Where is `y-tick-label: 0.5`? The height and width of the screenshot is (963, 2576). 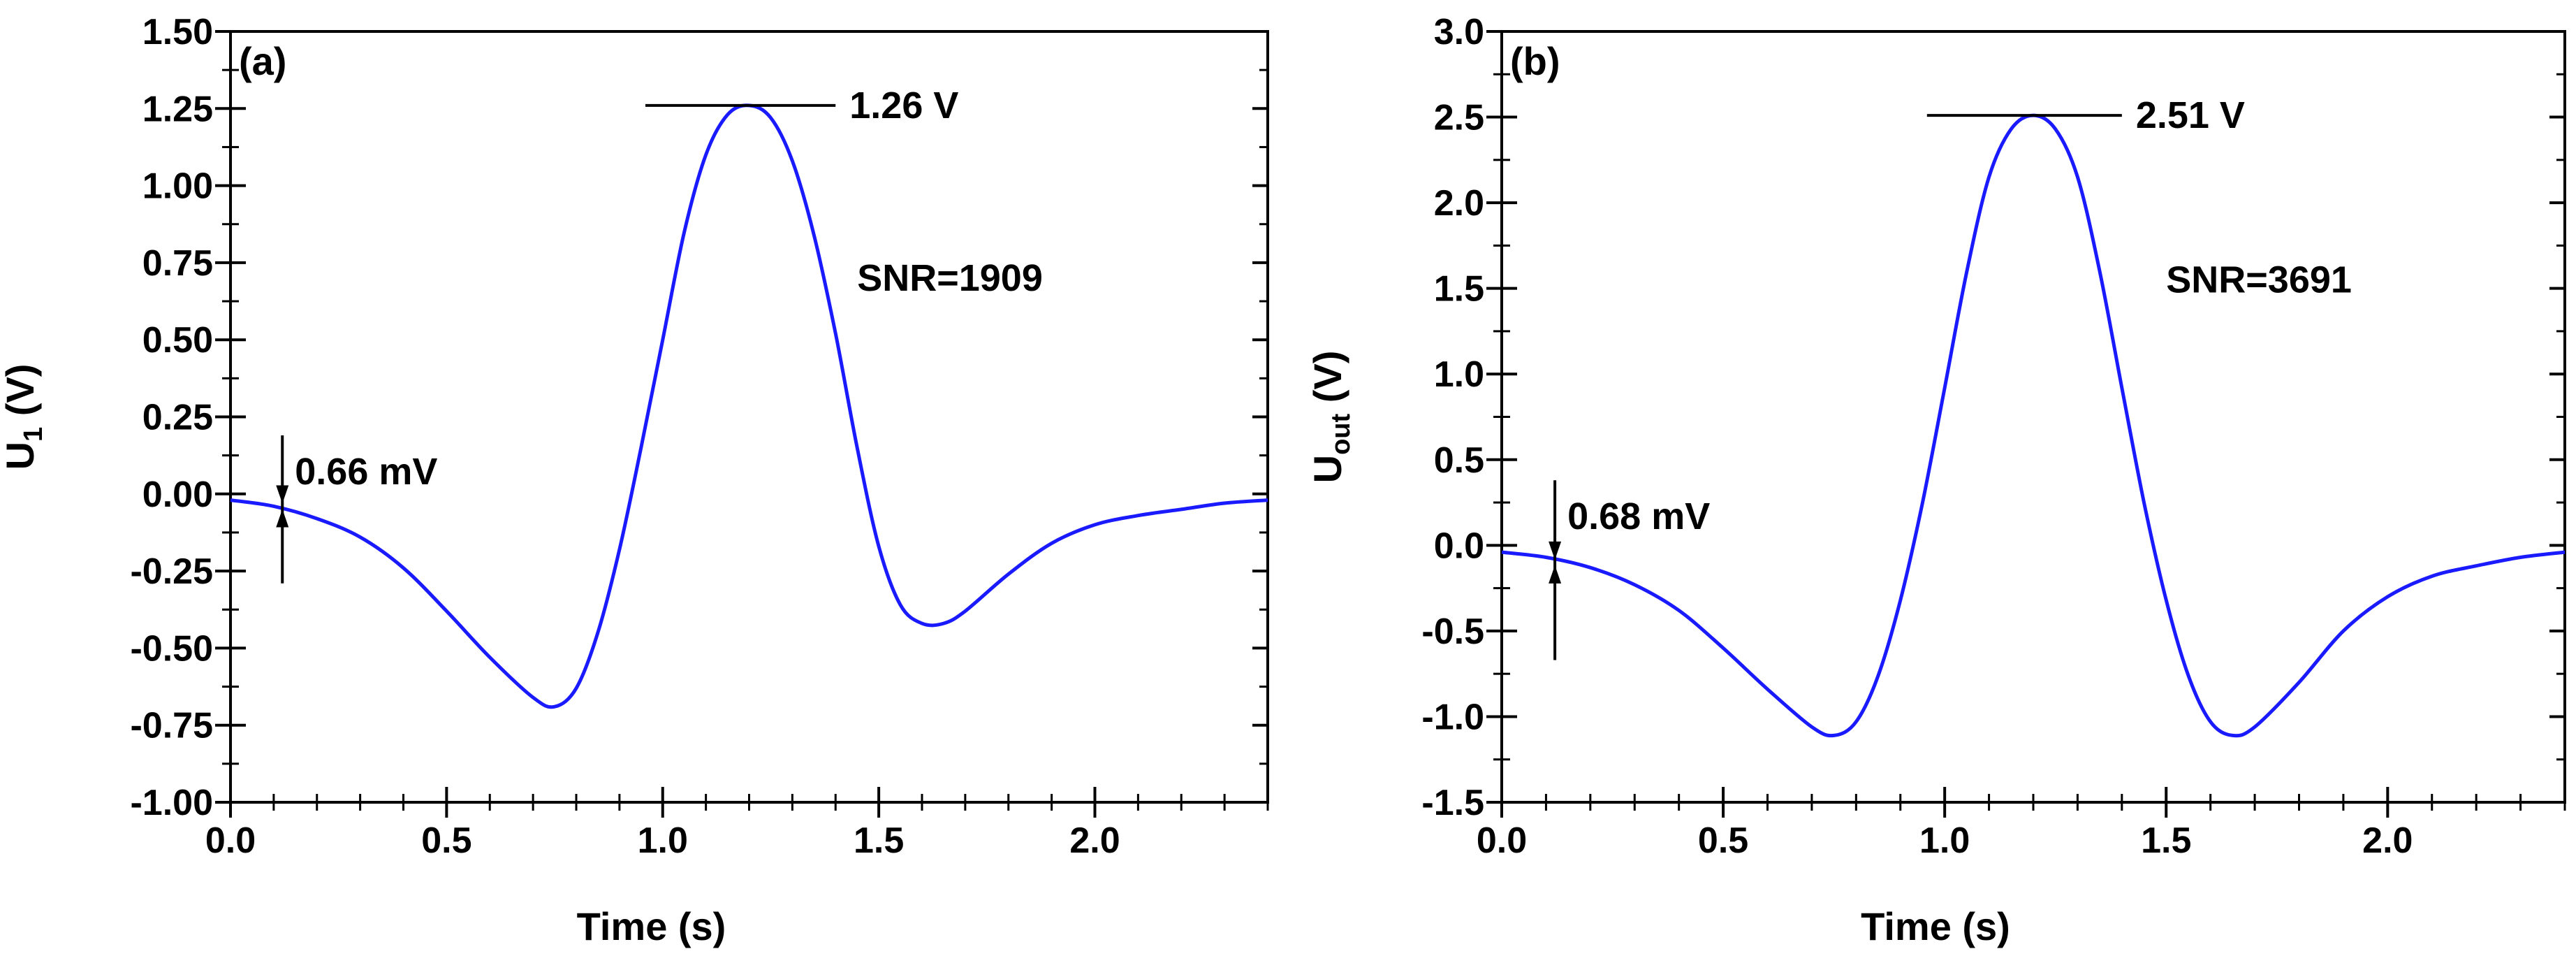 y-tick-label: 0.5 is located at coordinates (1459, 461).